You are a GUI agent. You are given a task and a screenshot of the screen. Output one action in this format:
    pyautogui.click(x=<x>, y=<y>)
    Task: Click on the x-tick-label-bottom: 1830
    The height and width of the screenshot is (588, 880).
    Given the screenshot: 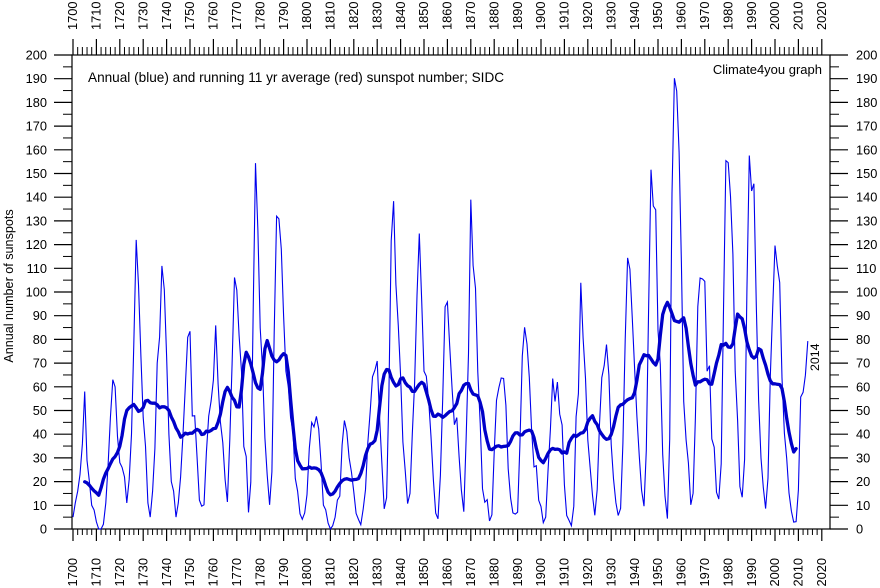 What is the action you would take?
    pyautogui.click(x=376, y=572)
    